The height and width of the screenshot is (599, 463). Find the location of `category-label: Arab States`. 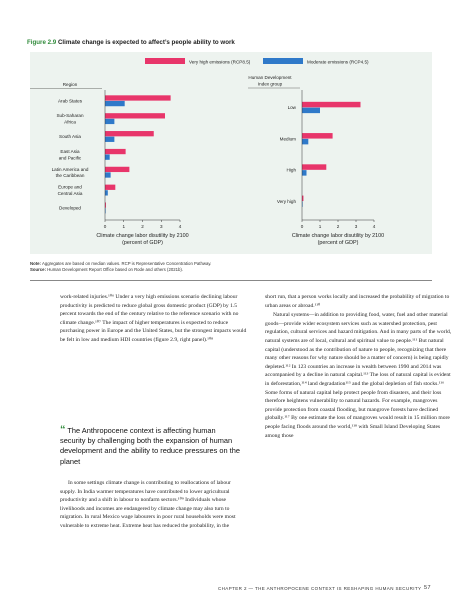

category-label: Arab States is located at coordinates (70, 101).